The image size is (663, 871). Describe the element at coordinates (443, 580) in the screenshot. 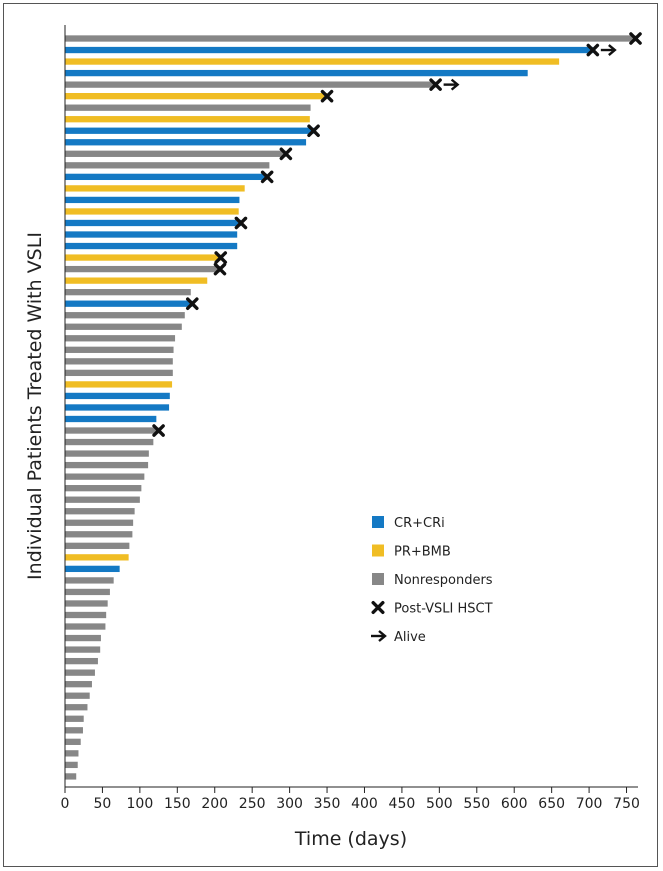

I see `legend-label: Nonresponders` at that location.